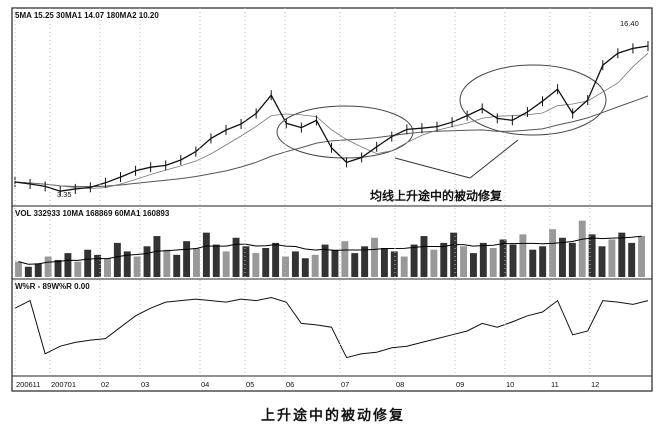 The image size is (666, 435). I want to click on wr-series, so click(331, 328).